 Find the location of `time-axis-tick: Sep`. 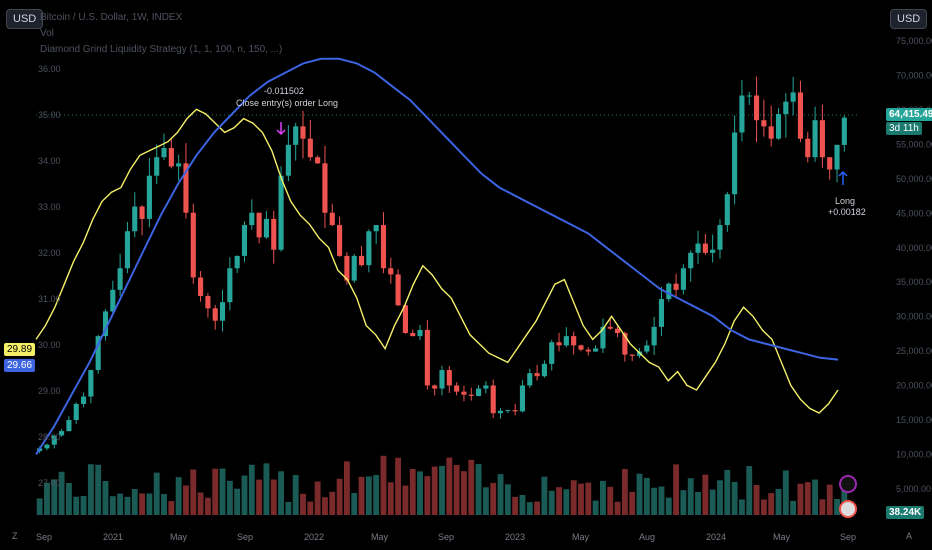

time-axis-tick: Sep is located at coordinates (848, 537).